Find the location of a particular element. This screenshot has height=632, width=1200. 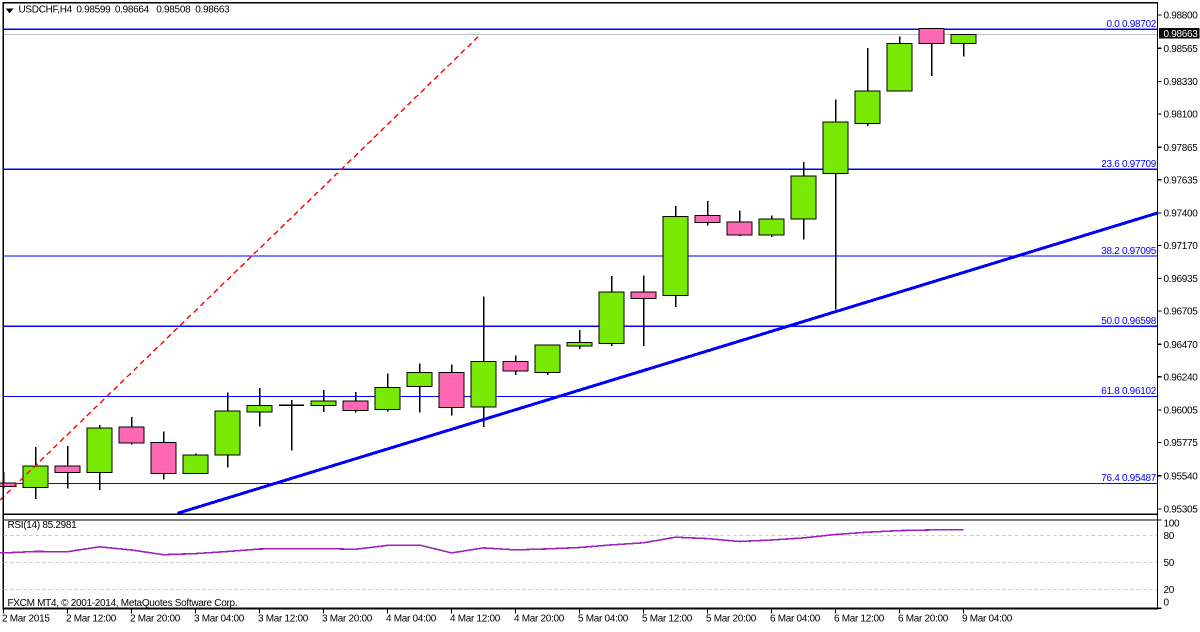

svg-text: 0.97400 is located at coordinates (1181, 214).